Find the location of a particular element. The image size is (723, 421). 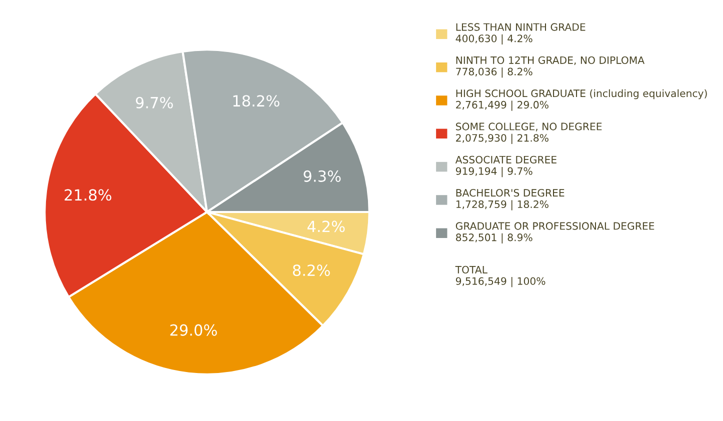

legend-label: HIGH SCHOOL GRADUATE (including equivalency) 2,761,499 | 29.0% is located at coordinates (581, 100).